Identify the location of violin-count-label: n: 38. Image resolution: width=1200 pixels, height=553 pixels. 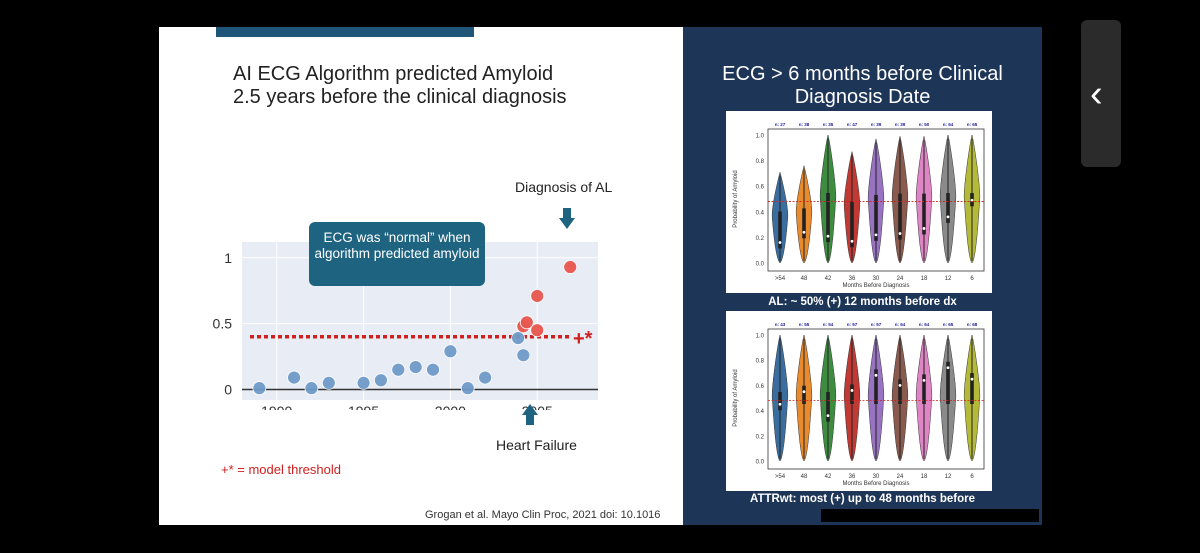
(804, 124).